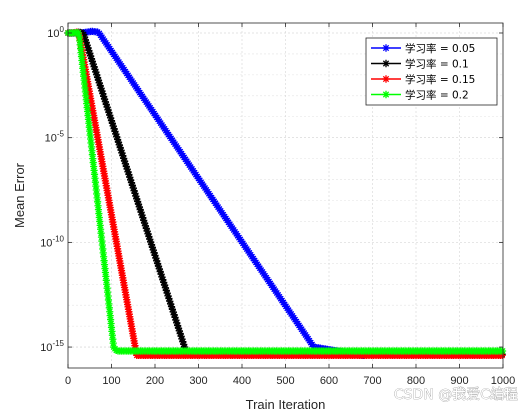  I want to click on legend-marker, so click(386, 63).